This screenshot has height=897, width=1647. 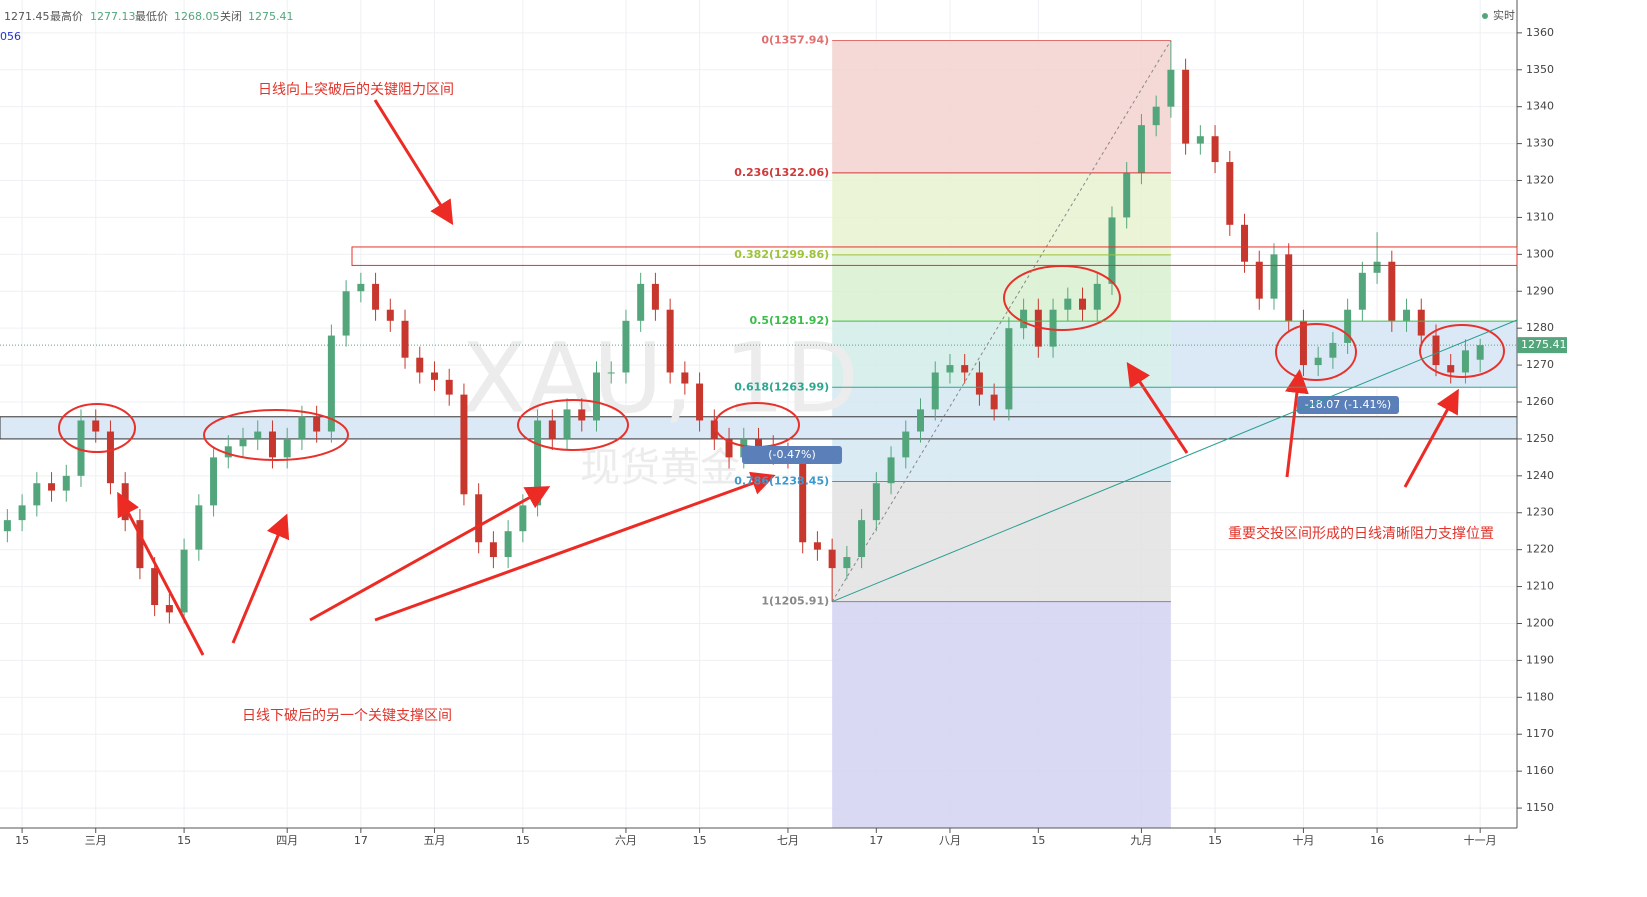 I want to click on watermark-sub: 现货黄金, so click(x=660, y=468).